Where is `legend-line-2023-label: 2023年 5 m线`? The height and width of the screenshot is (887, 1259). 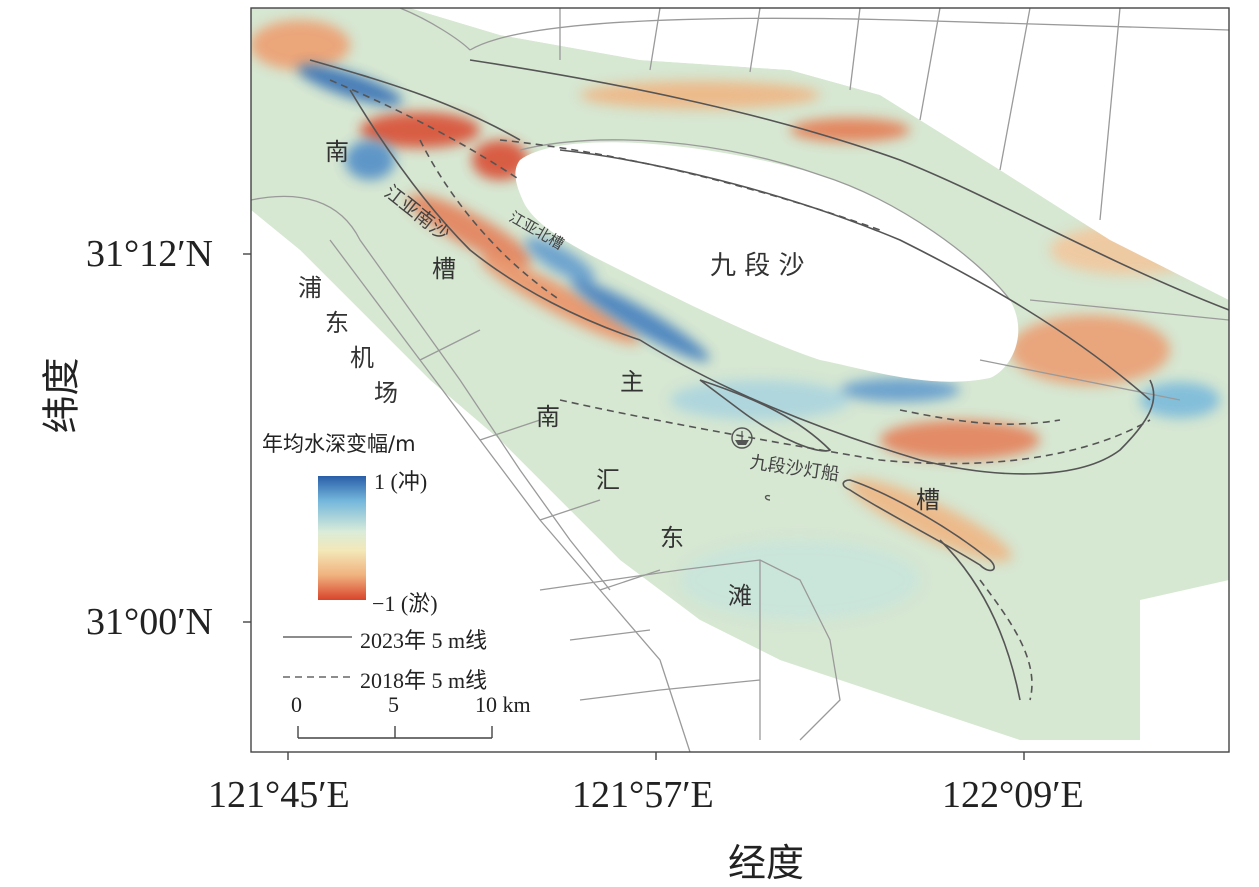 legend-line-2023-label: 2023年 5 m线 is located at coordinates (424, 640).